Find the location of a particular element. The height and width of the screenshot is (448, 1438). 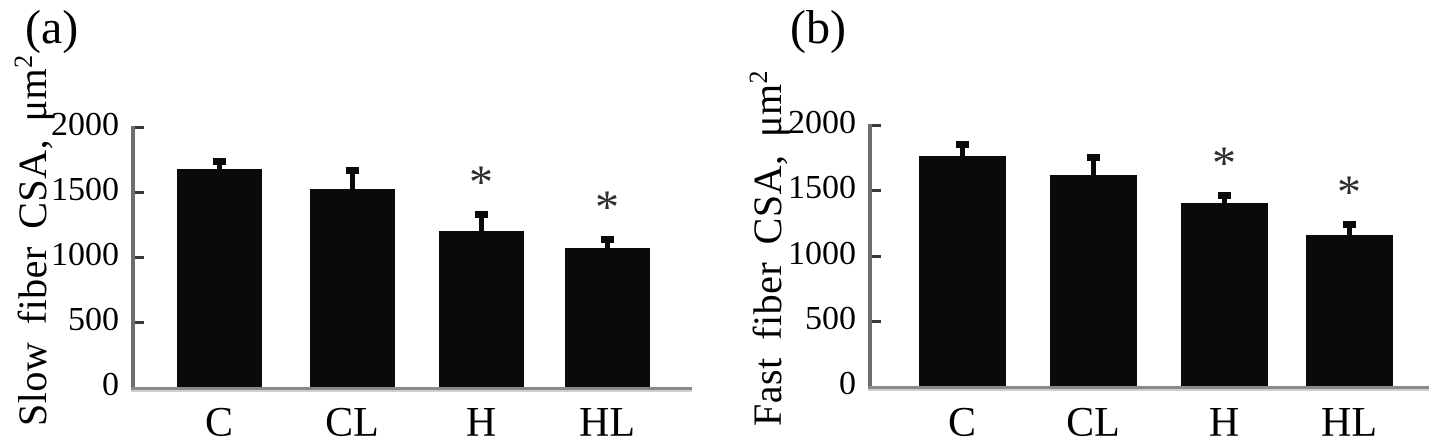

panel-a-label: (a) is located at coordinates (52, 27).